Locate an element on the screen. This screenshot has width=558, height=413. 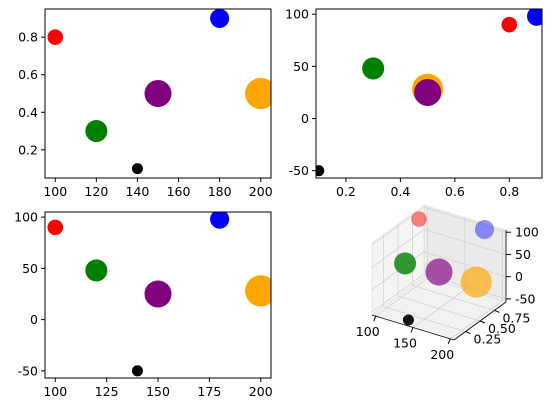
x-tick-label: 0.6 is located at coordinates (455, 191).